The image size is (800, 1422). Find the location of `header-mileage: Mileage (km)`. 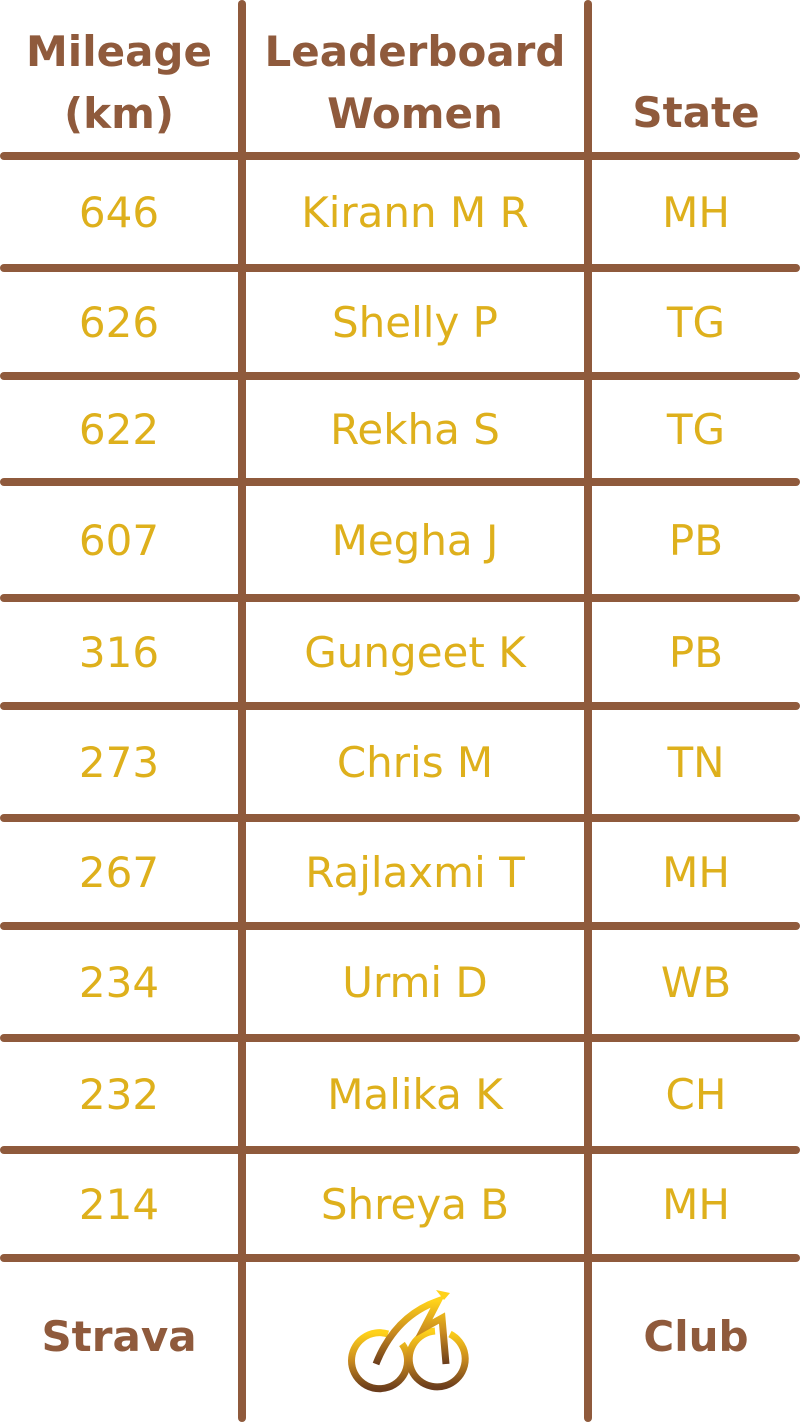

header-mileage: Mileage (km) is located at coordinates (119, 82).